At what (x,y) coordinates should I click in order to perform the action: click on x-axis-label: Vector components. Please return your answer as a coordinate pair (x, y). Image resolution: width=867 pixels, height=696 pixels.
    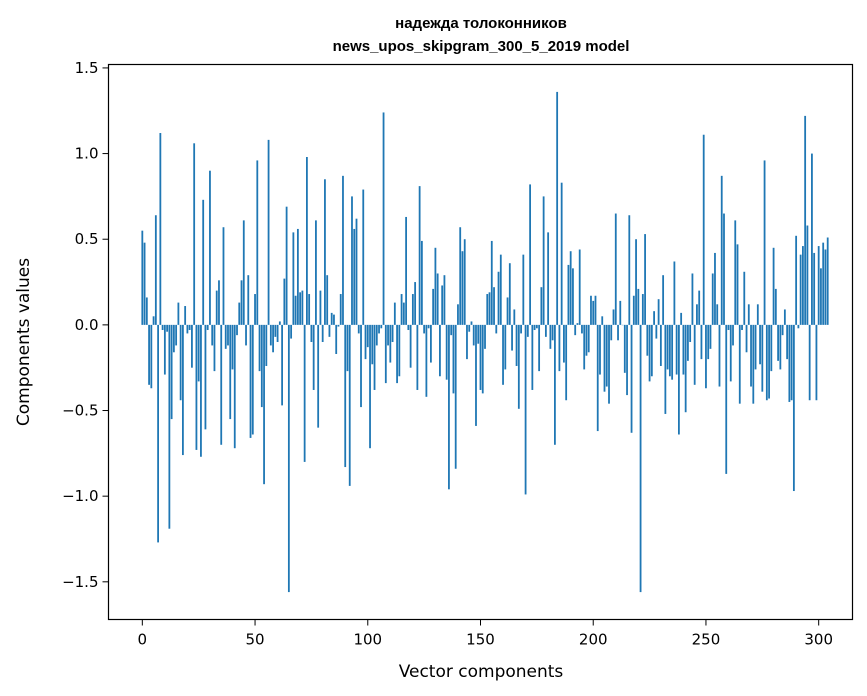
    Looking at the image, I should click on (481, 672).